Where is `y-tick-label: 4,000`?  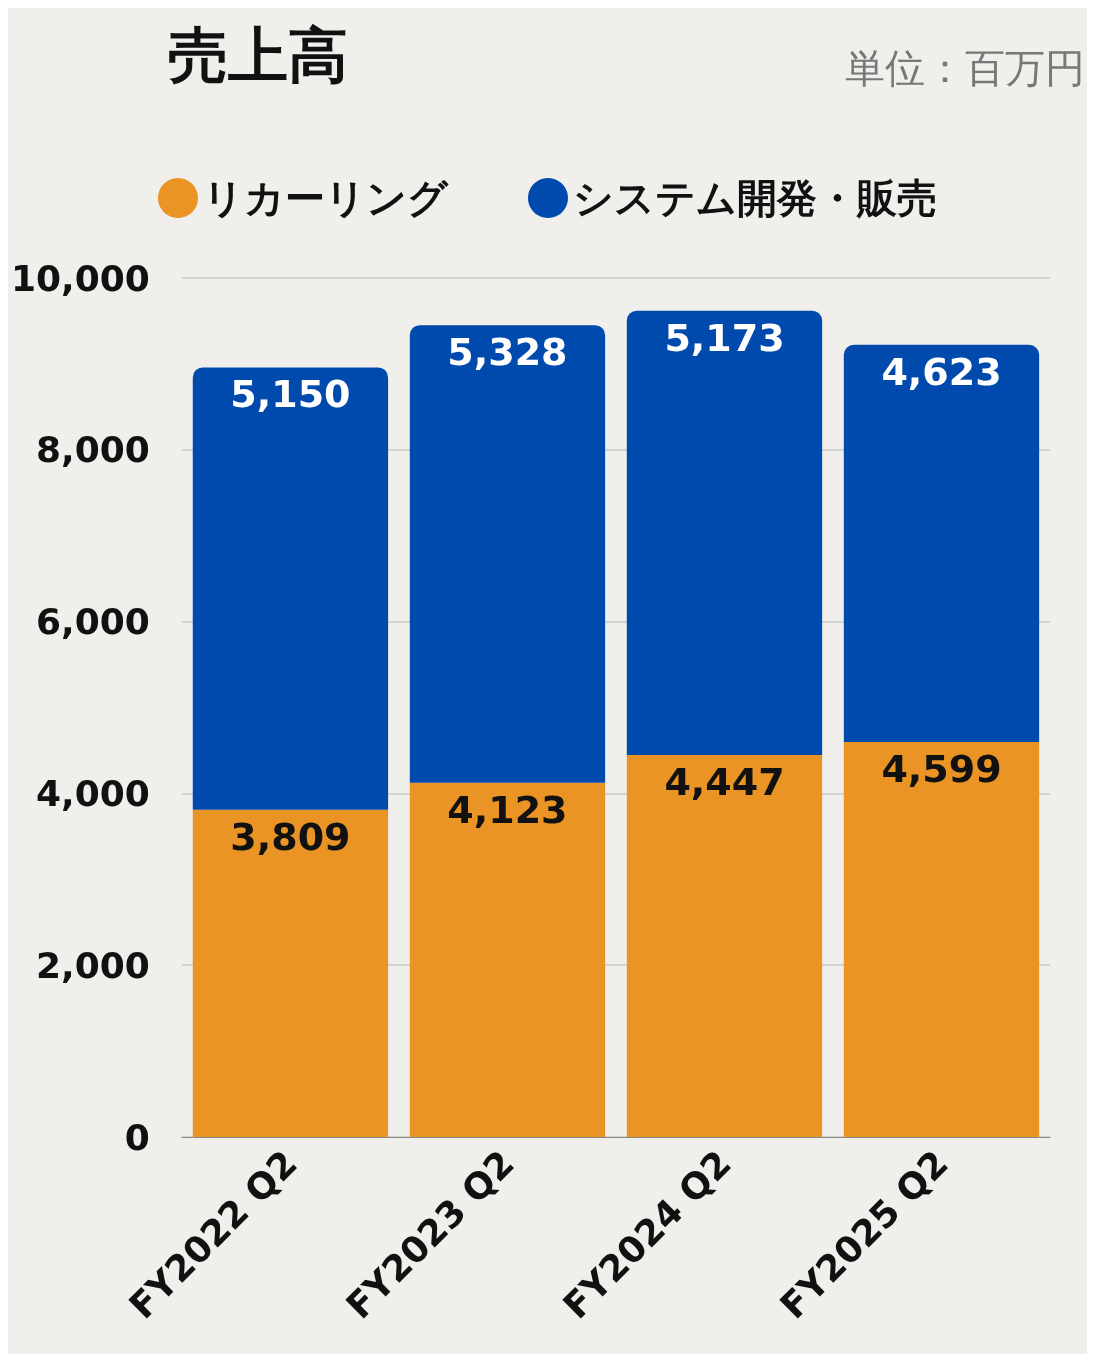
y-tick-label: 4,000 is located at coordinates (93, 793).